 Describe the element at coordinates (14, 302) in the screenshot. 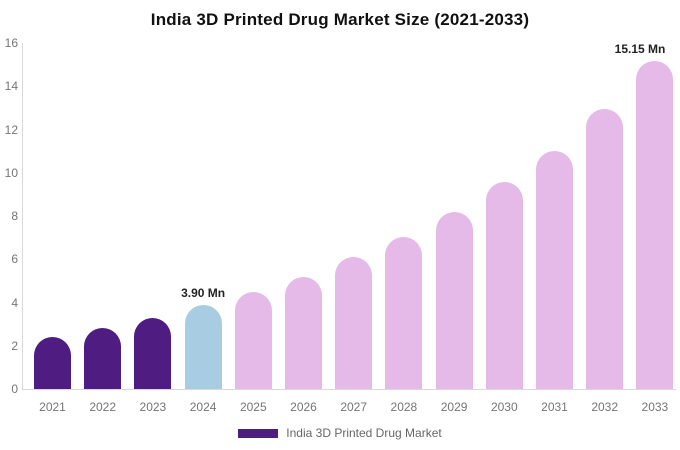

I see `y-tick-label-4: 4` at that location.